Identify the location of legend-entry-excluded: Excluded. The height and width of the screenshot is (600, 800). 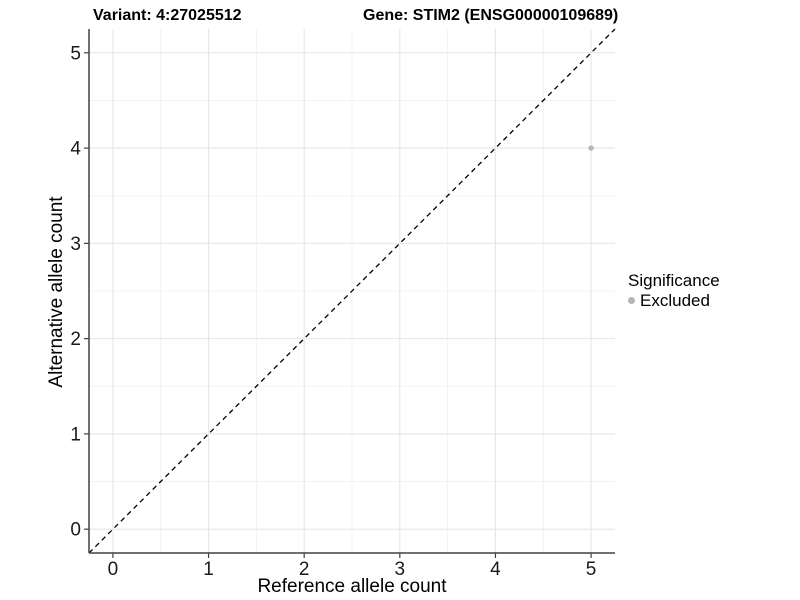
(674, 300).